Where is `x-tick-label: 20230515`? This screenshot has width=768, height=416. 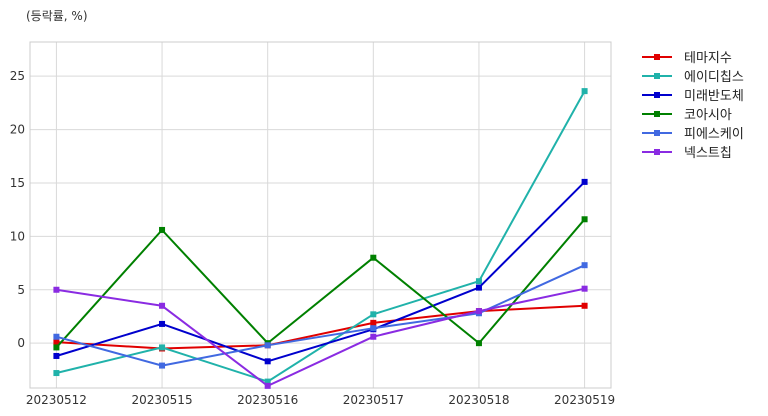
x-tick-label: 20230515 is located at coordinates (162, 400).